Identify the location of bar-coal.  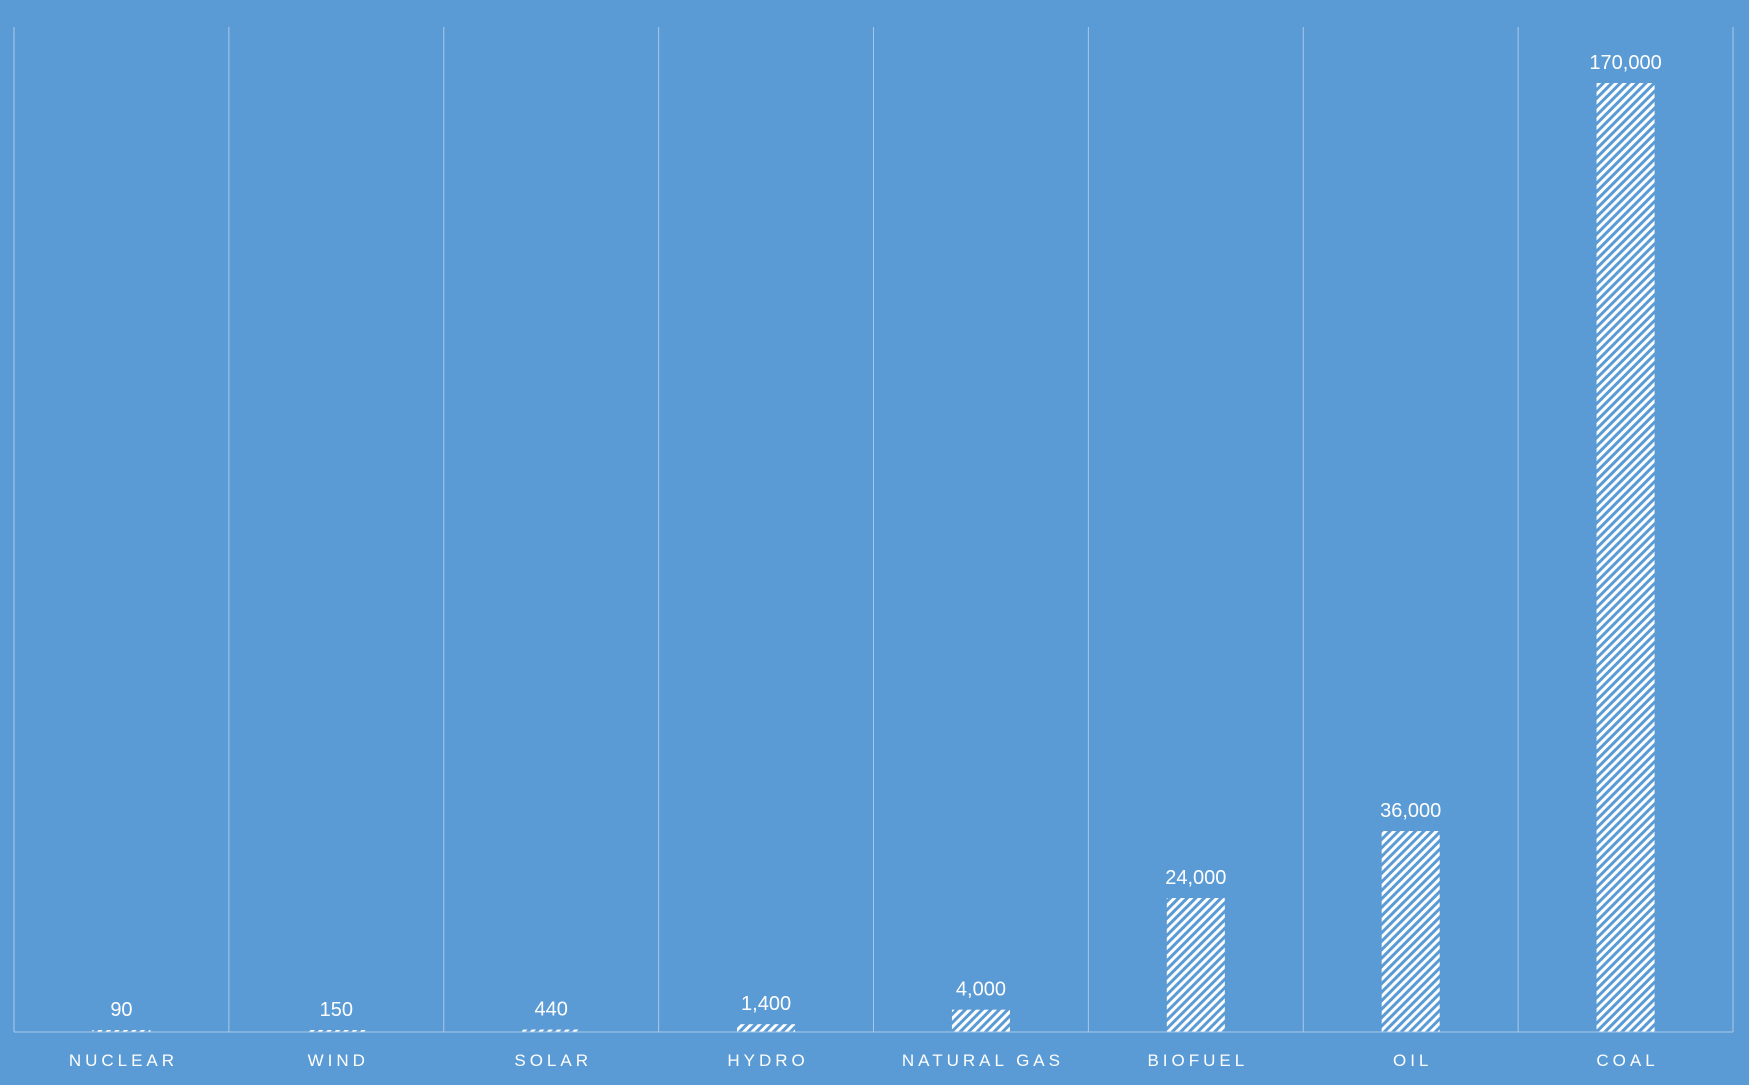
(1625, 557).